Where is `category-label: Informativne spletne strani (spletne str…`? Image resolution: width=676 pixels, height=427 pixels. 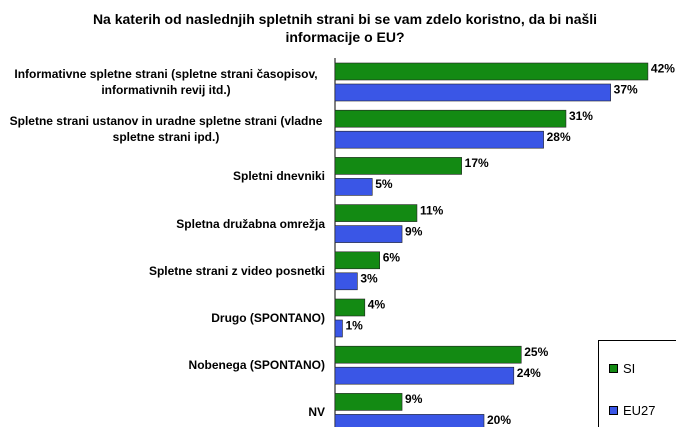
category-label: Informativne spletne strani (spletne str… is located at coordinates (165, 82).